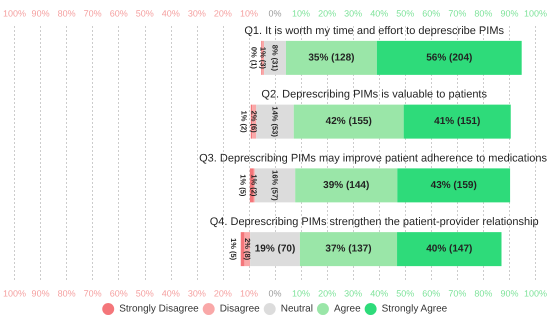 The image size is (550, 321). Describe the element at coordinates (348, 309) in the screenshot. I see `legend-label: Agree` at that location.